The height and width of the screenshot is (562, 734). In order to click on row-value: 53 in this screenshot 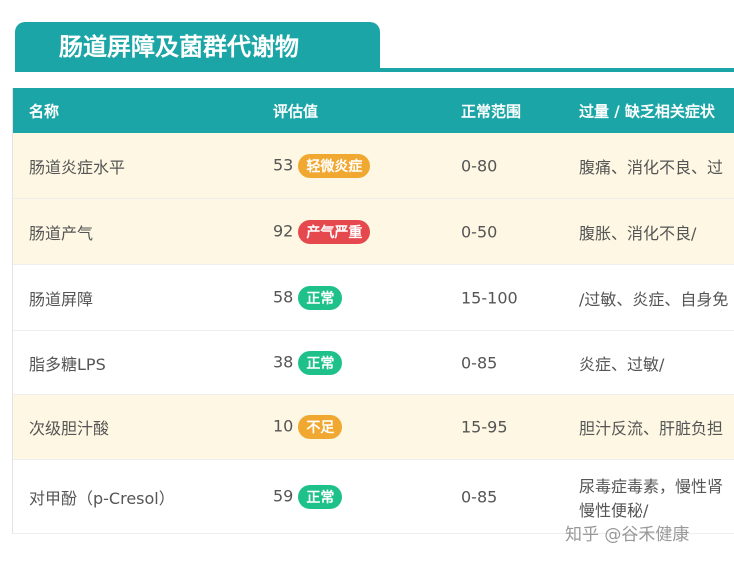, I will do `click(283, 164)`.